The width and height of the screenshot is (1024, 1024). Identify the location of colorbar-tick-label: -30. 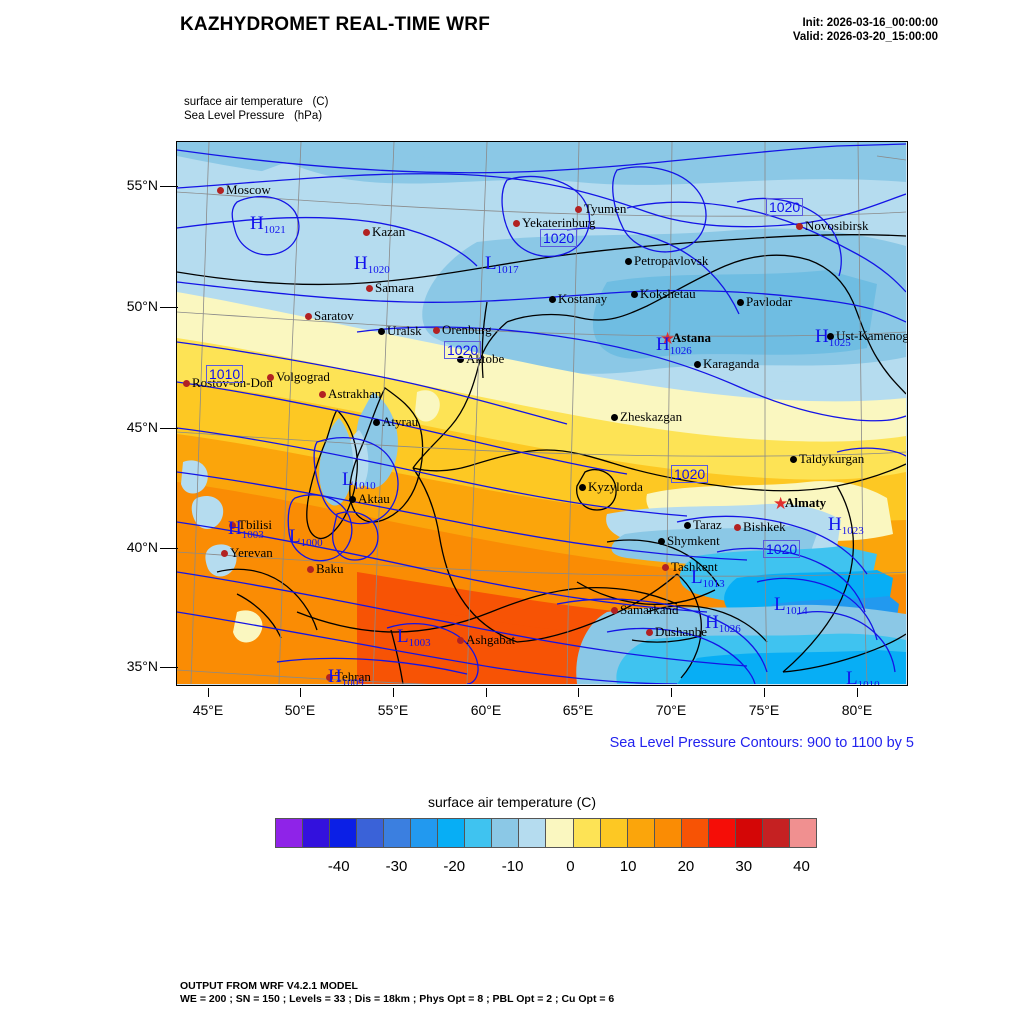
(396, 866).